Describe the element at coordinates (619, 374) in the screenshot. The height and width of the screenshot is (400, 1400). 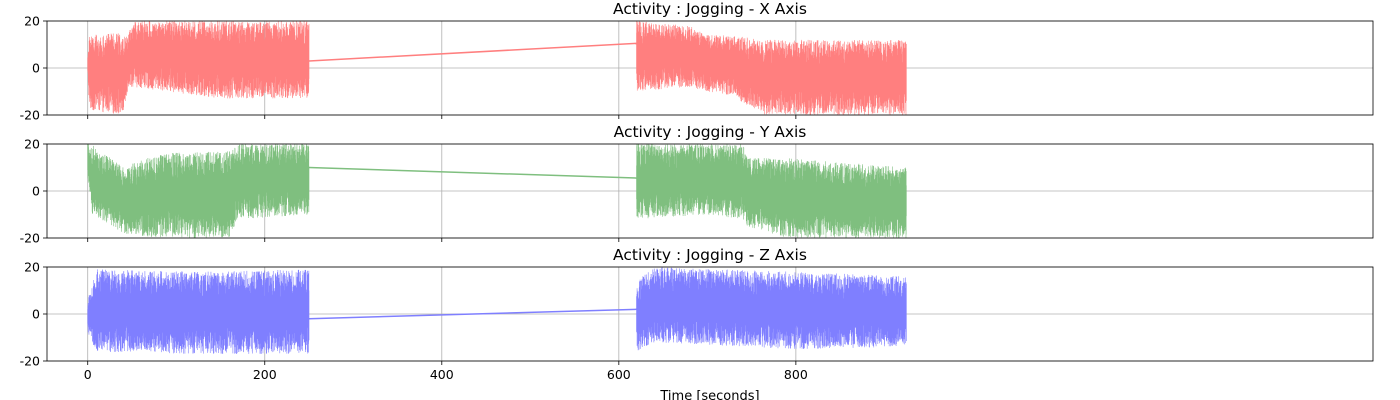
I see `x-tick-label: 600` at that location.